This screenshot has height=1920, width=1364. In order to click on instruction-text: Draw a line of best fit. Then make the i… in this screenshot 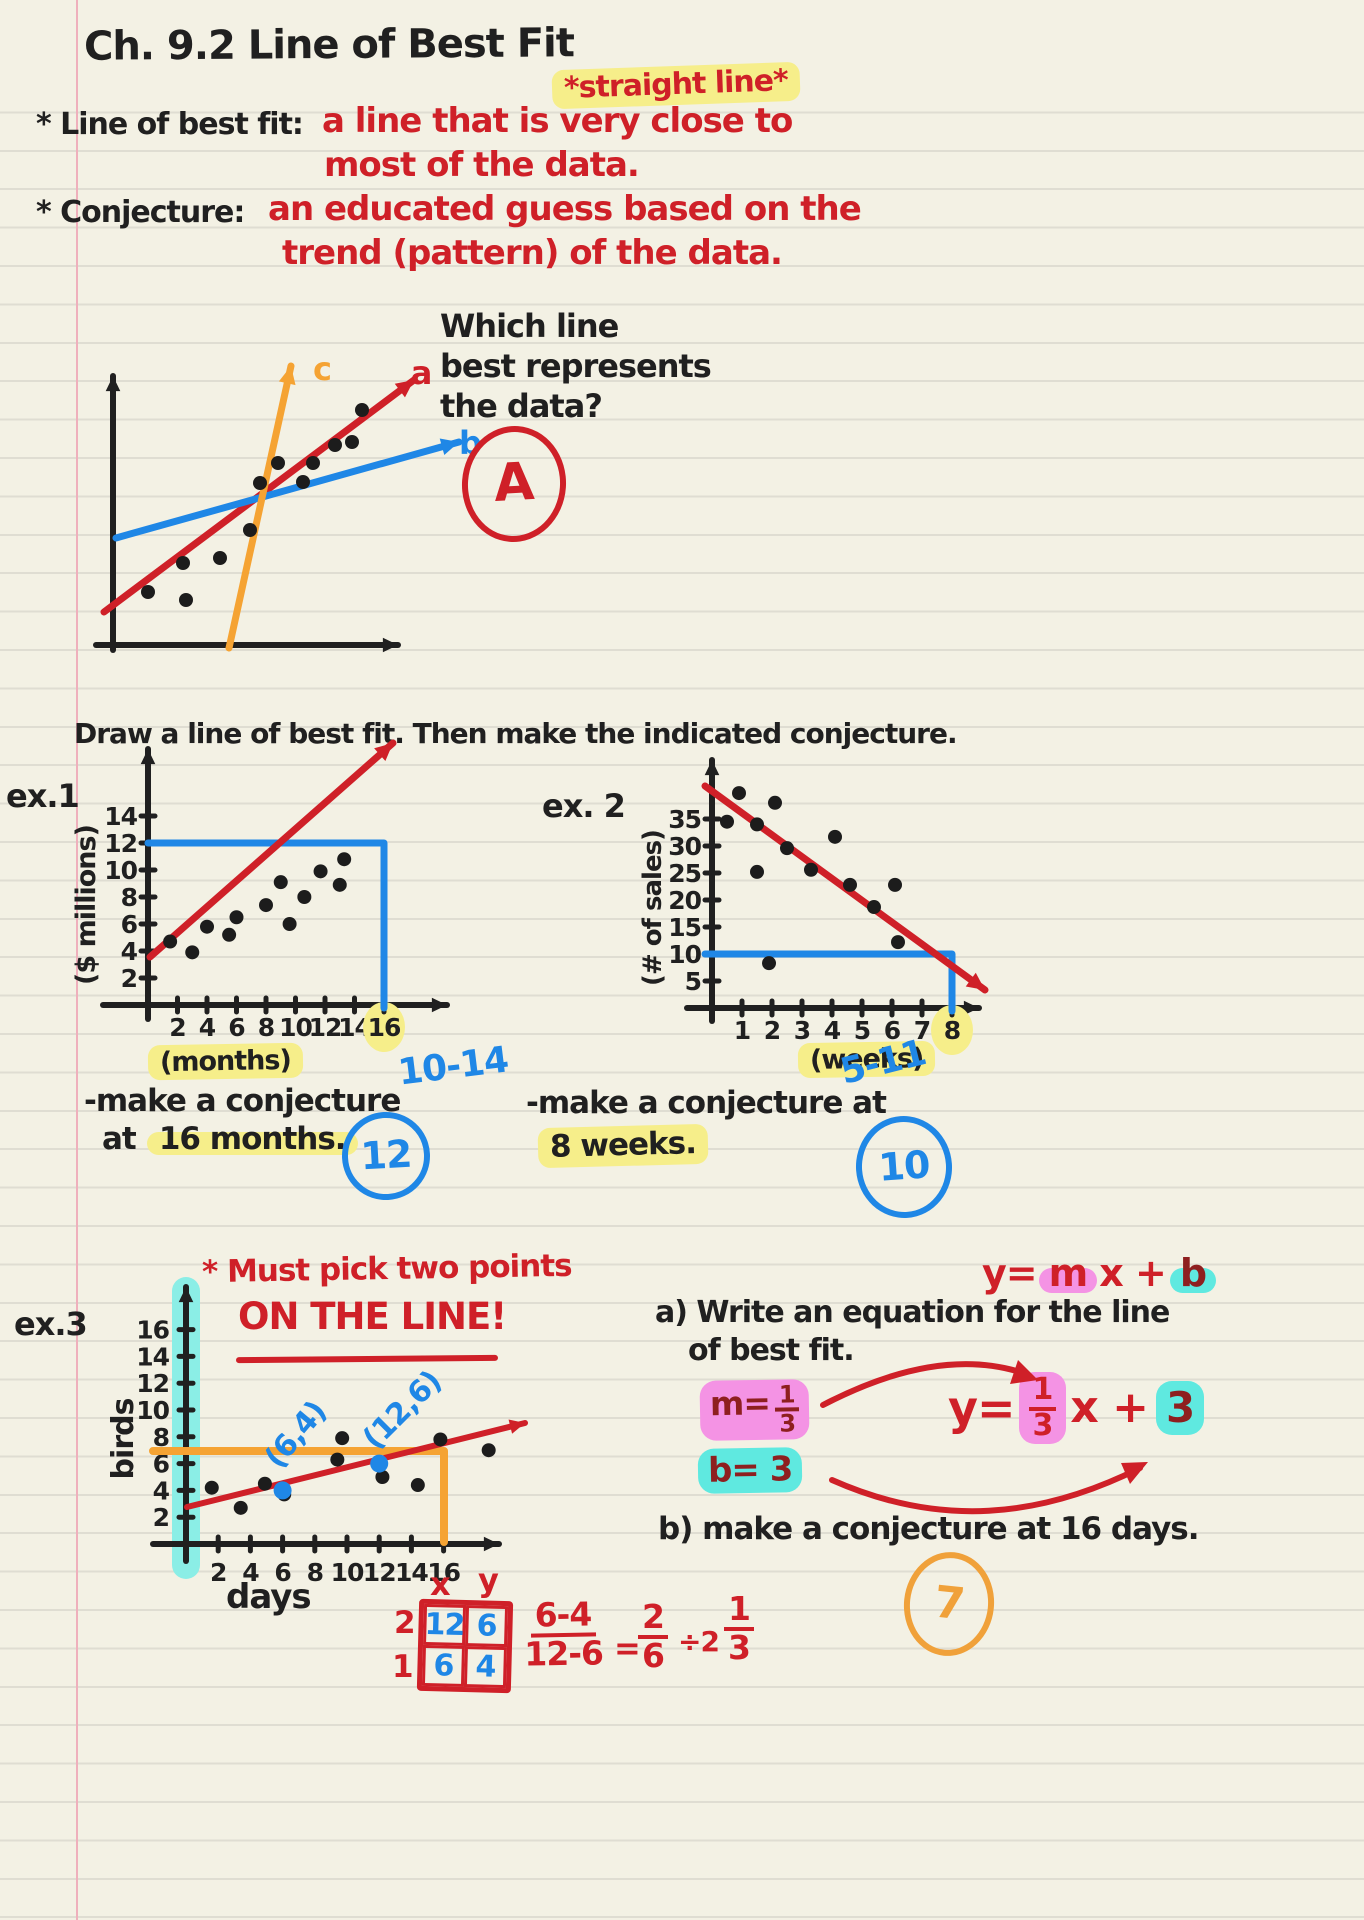, I will do `click(516, 733)`.